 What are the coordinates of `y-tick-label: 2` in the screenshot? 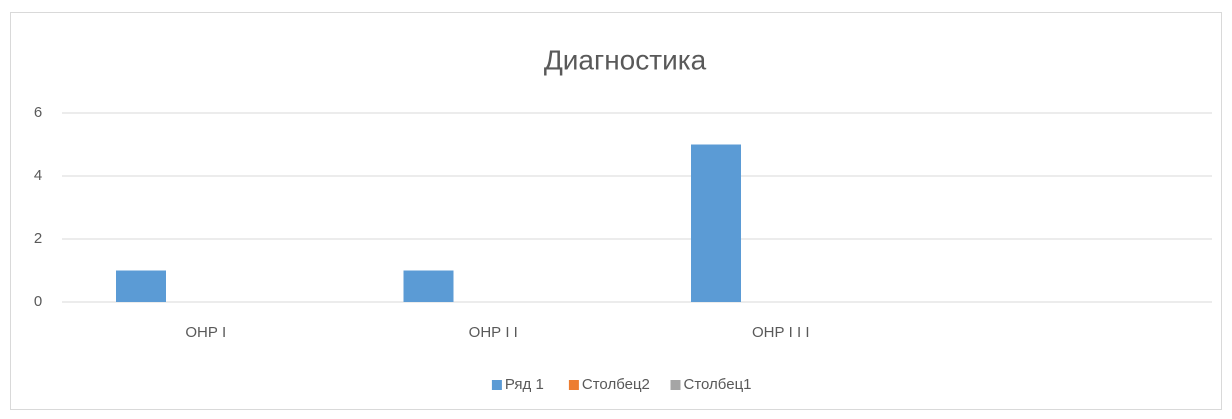 It's located at (38, 238).